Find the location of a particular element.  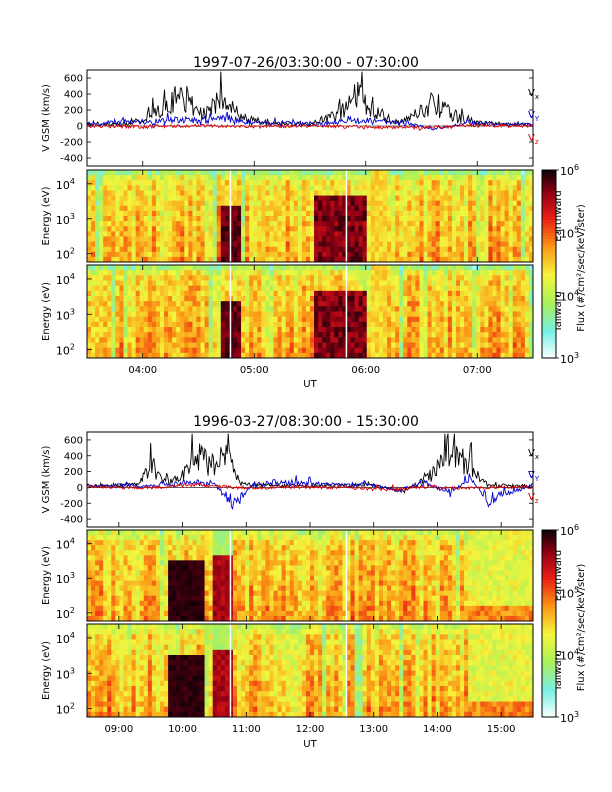

colorbar-step is located at coordinates (549, 219).